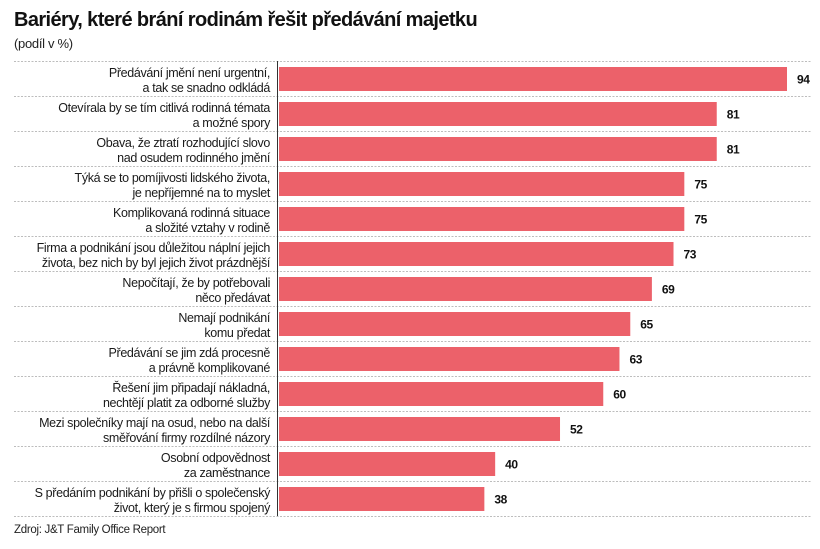 This screenshot has height=549, width=820. Describe the element at coordinates (191, 213) in the screenshot. I see `category-label-line: Komplikovaná rodinná situace` at that location.